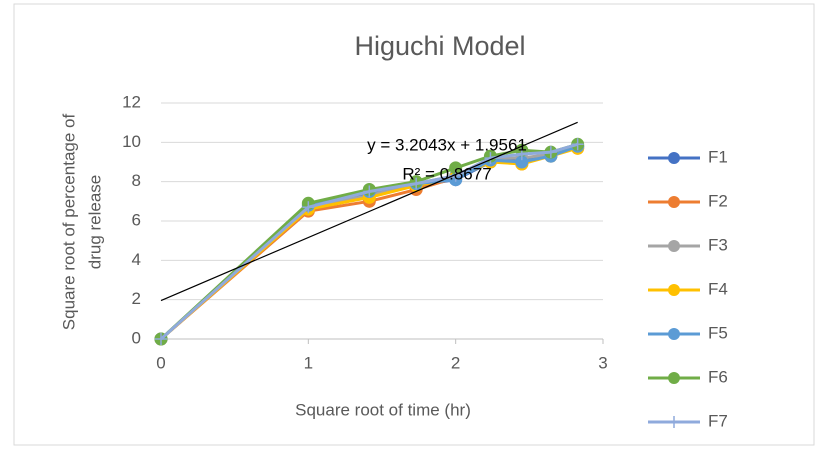  Describe the element at coordinates (160, 362) in the screenshot. I see `x-tick-label: 0` at that location.